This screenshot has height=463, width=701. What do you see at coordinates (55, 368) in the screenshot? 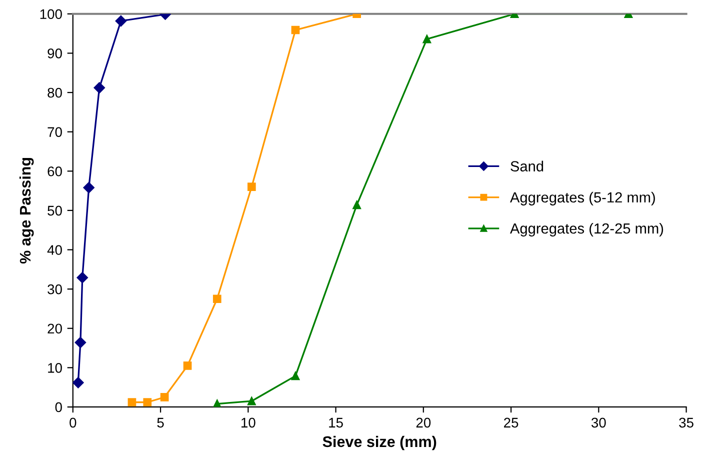
I see `y-tick-label: 10` at bounding box center [55, 368].